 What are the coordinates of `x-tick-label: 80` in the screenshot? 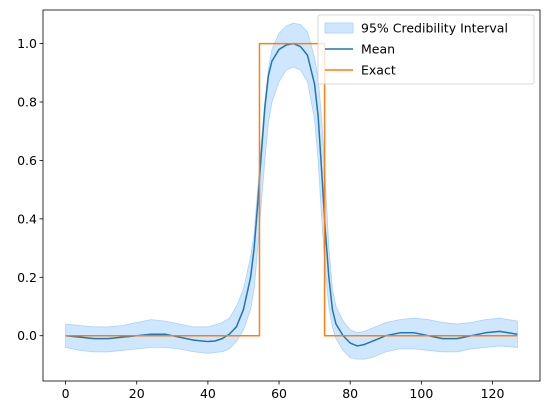 It's located at (350, 393).